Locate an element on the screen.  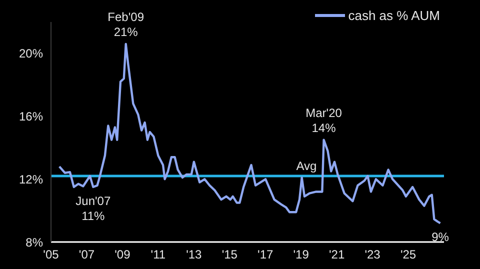
x-tick-label: '15 is located at coordinates (230, 255).